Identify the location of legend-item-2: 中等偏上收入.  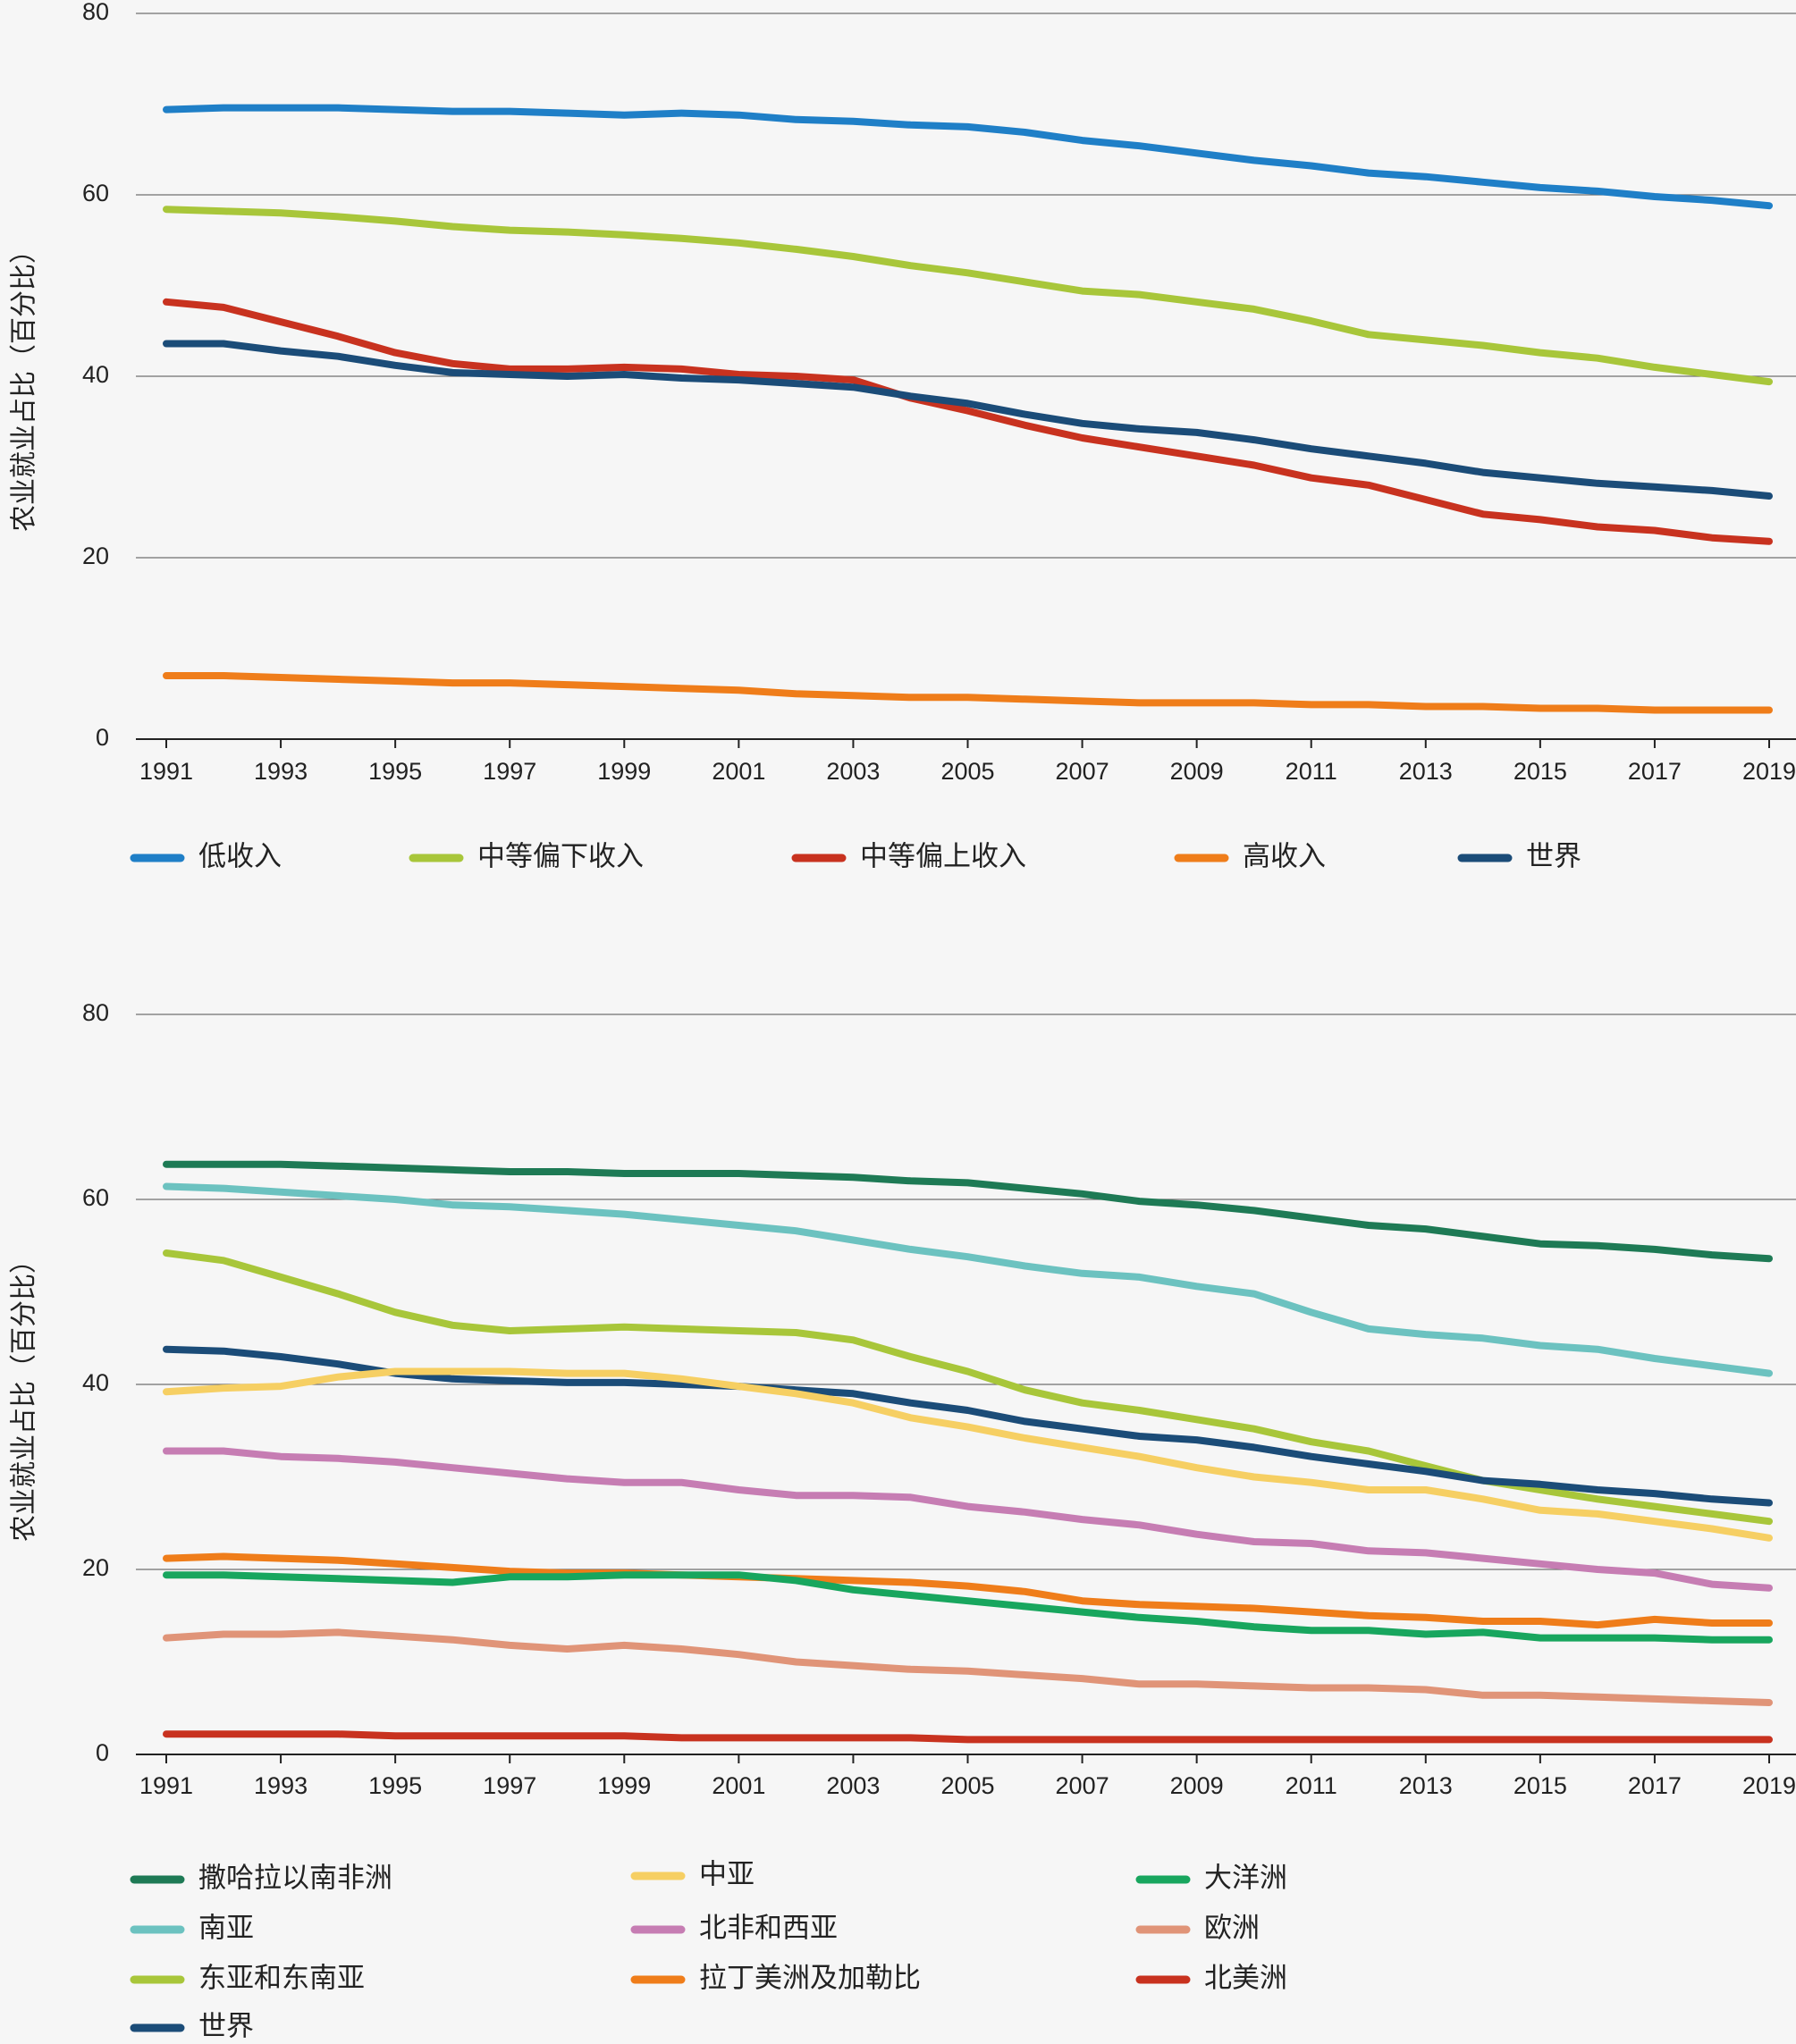
(908, 857).